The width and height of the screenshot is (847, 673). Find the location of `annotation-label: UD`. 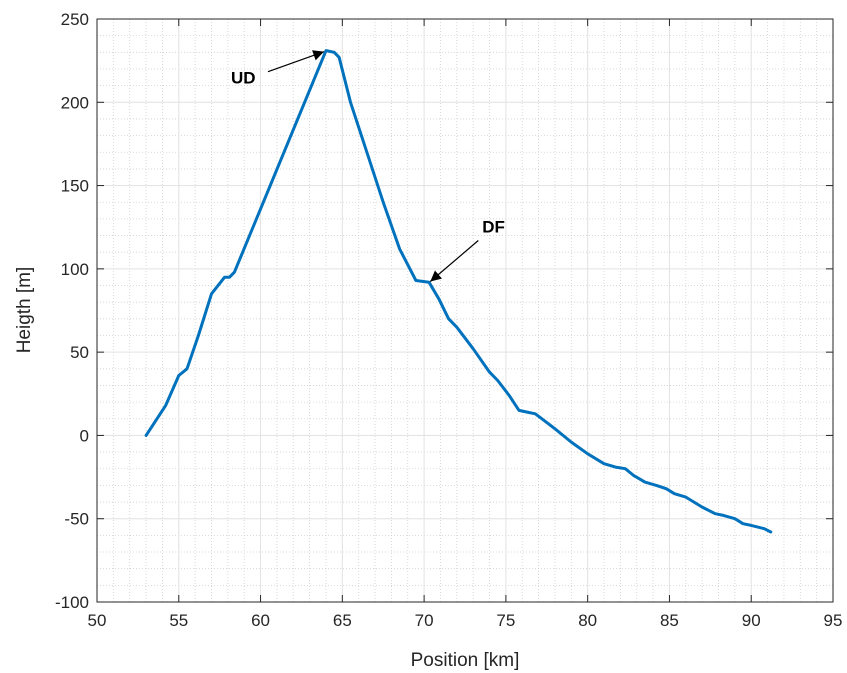

annotation-label: UD is located at coordinates (243, 78).